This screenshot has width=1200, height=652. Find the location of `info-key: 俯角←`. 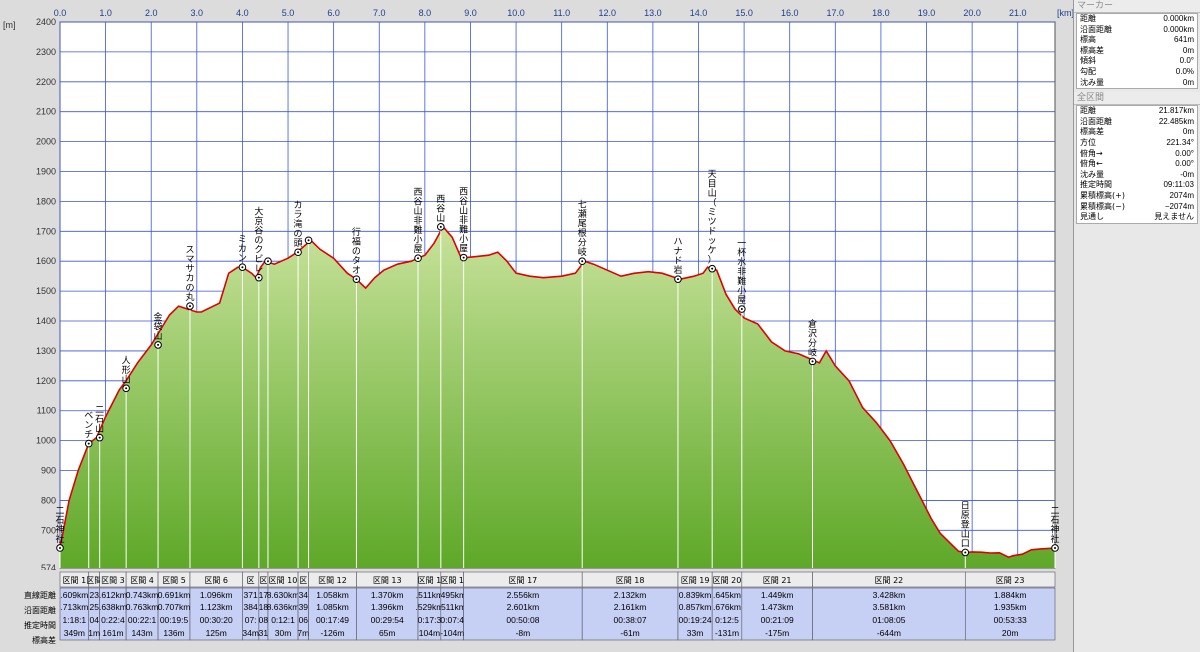

info-key: 俯角← is located at coordinates (1091, 164).